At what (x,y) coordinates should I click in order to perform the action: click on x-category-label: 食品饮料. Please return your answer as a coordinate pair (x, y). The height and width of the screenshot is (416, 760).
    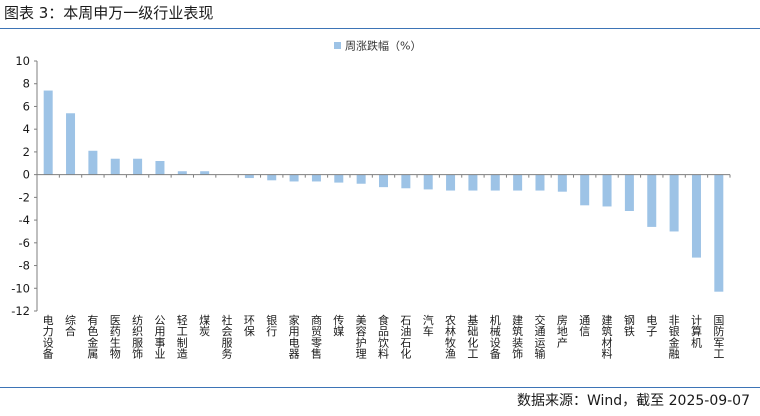
    Looking at the image, I should click on (383, 337).